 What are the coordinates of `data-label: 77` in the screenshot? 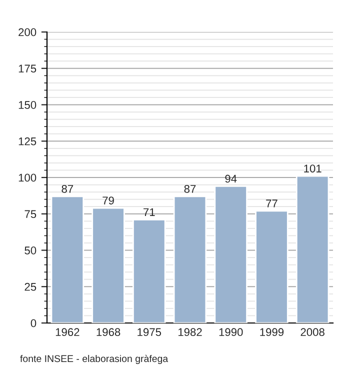 It's located at (272, 204).